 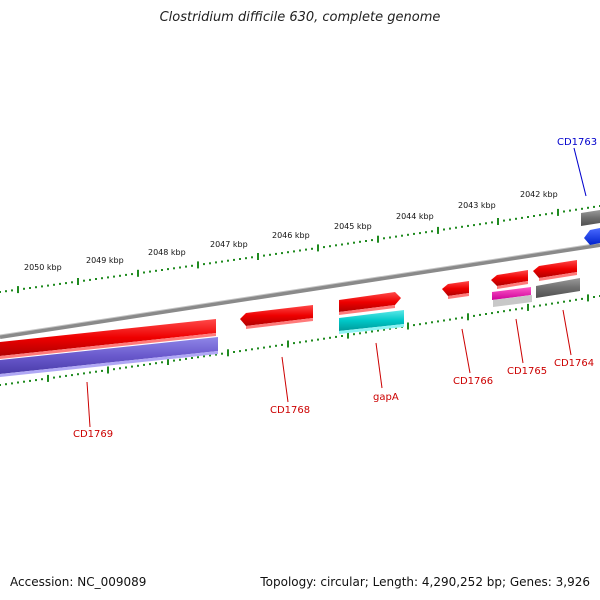 What do you see at coordinates (511, 293) in the screenshot?
I see `gene-cd1765-magenta` at bounding box center [511, 293].